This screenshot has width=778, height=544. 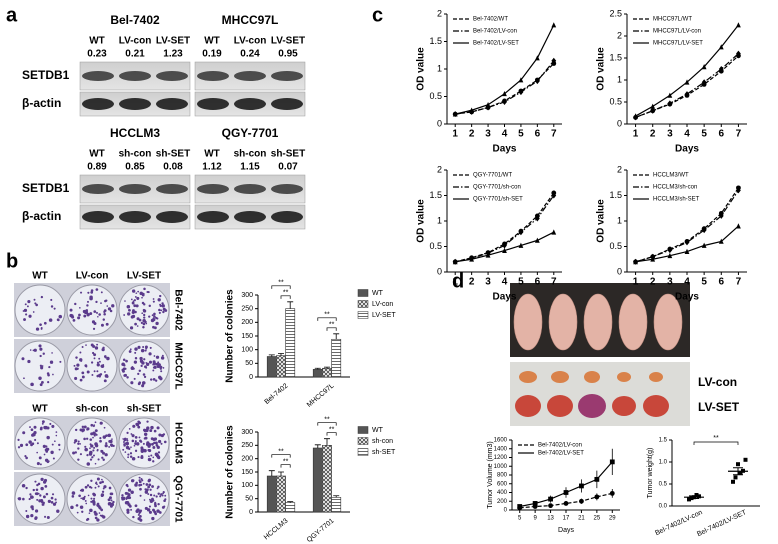 What do you see at coordinates (177, 499) in the screenshot?
I see `row-label: QGY-7701` at bounding box center [177, 499].